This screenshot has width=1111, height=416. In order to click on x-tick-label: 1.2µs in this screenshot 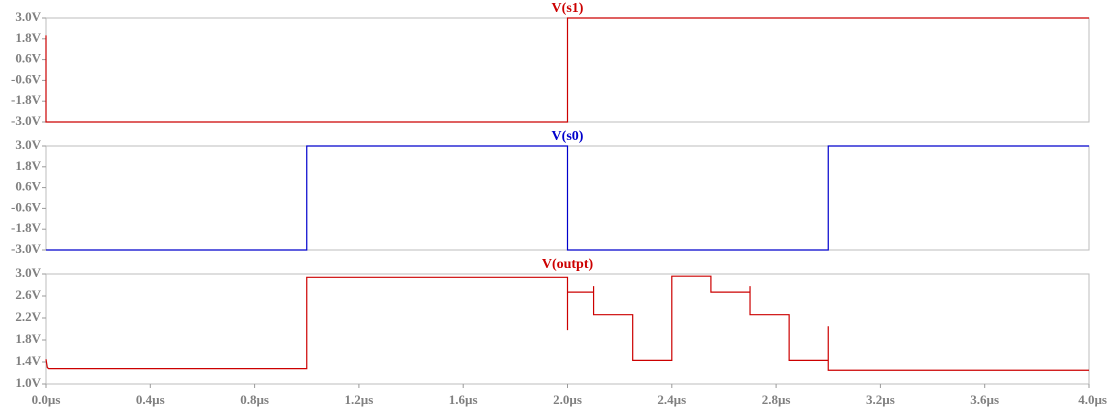, I will do `click(358, 399)`.